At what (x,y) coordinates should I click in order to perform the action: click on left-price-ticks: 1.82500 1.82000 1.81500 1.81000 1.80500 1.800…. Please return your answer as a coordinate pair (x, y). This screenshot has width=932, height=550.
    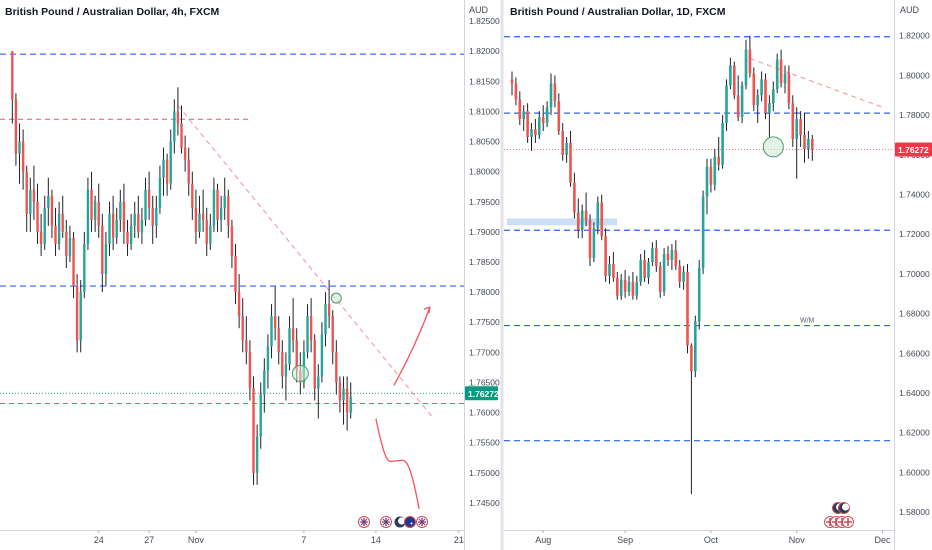
    Looking at the image, I should click on (484, 262).